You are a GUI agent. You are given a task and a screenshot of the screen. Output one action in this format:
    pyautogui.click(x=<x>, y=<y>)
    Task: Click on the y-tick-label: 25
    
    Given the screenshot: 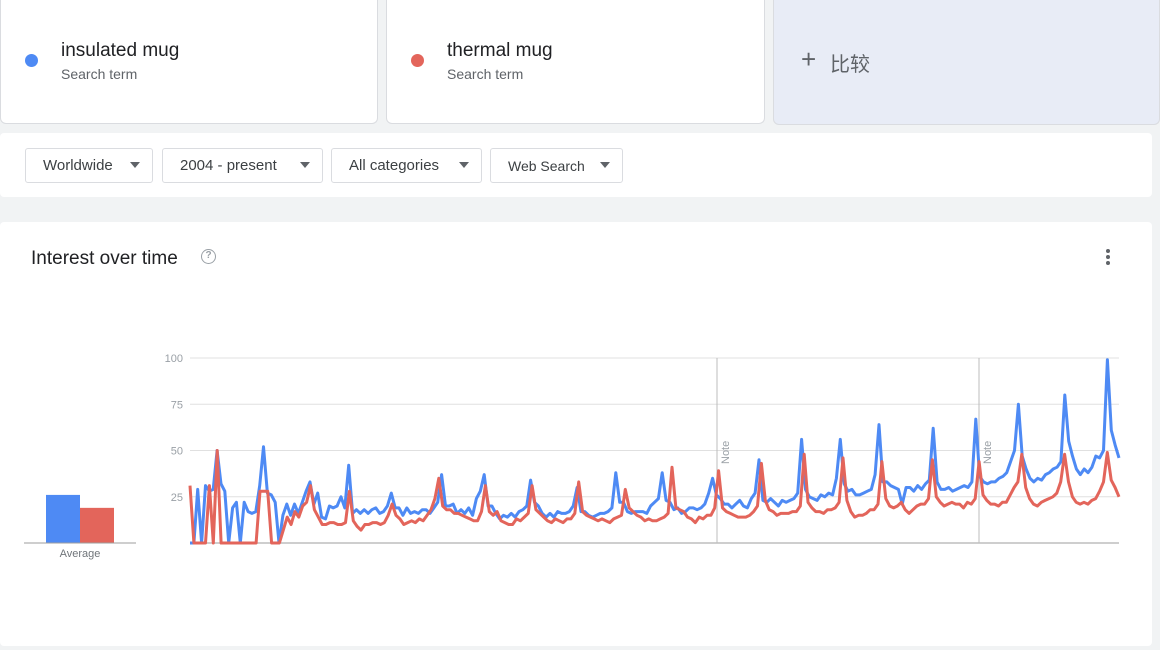 What is the action you would take?
    pyautogui.click(x=177, y=498)
    